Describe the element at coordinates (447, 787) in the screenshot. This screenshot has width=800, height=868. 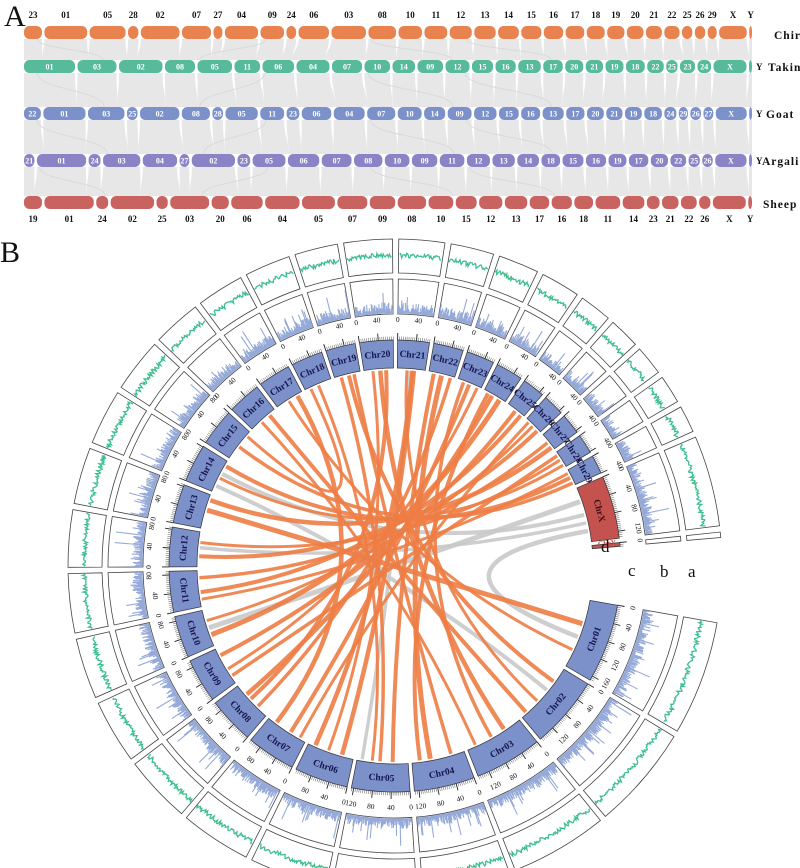
I see `major-ticks-Chr04` at that location.